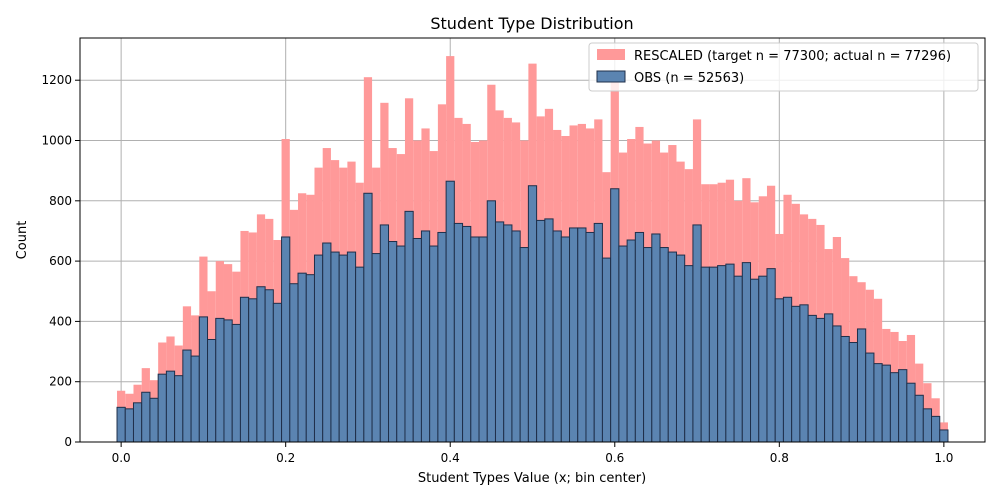 This screenshot has height=500, width=1000. Describe the element at coordinates (22, 240) in the screenshot. I see `y-axis-label: Count` at that location.